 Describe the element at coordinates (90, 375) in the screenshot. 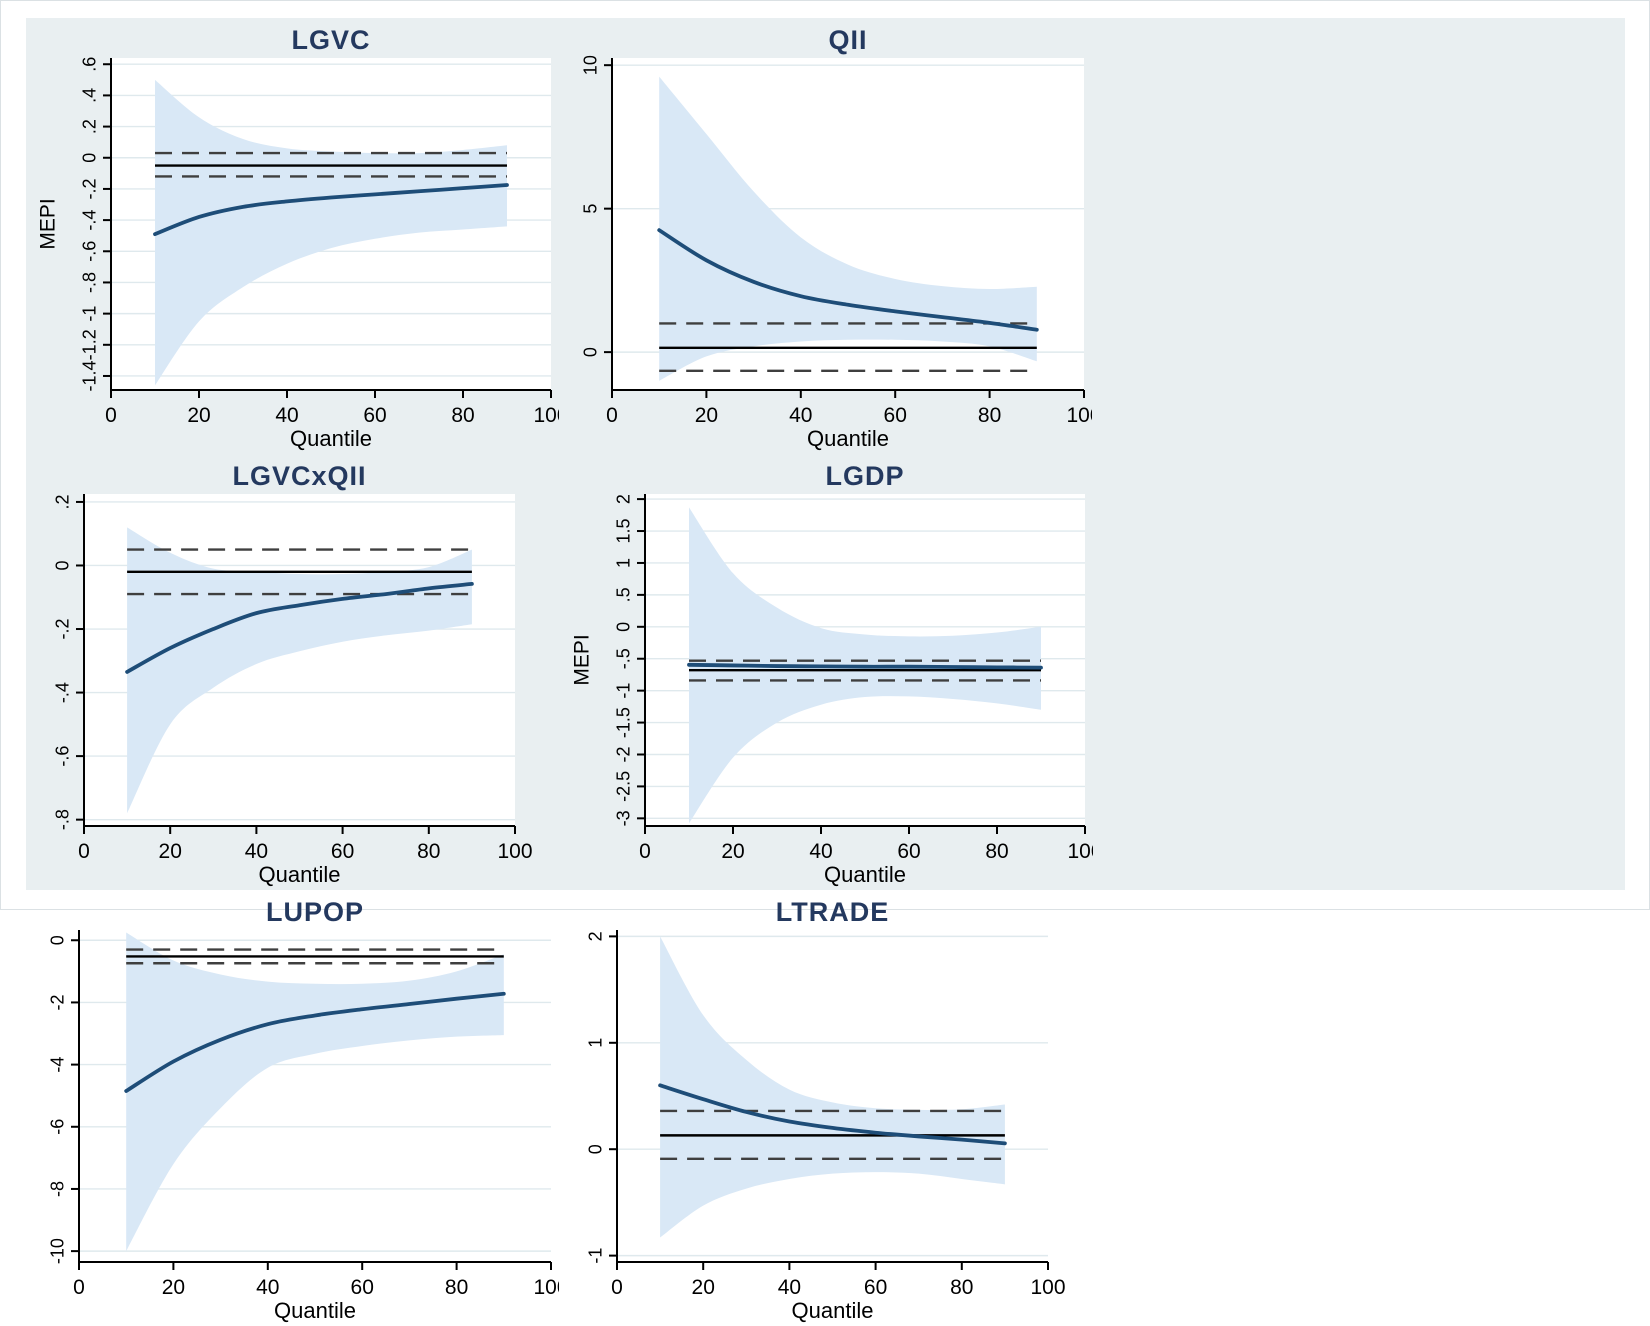

I see `svg-text: -1.4` at that location.